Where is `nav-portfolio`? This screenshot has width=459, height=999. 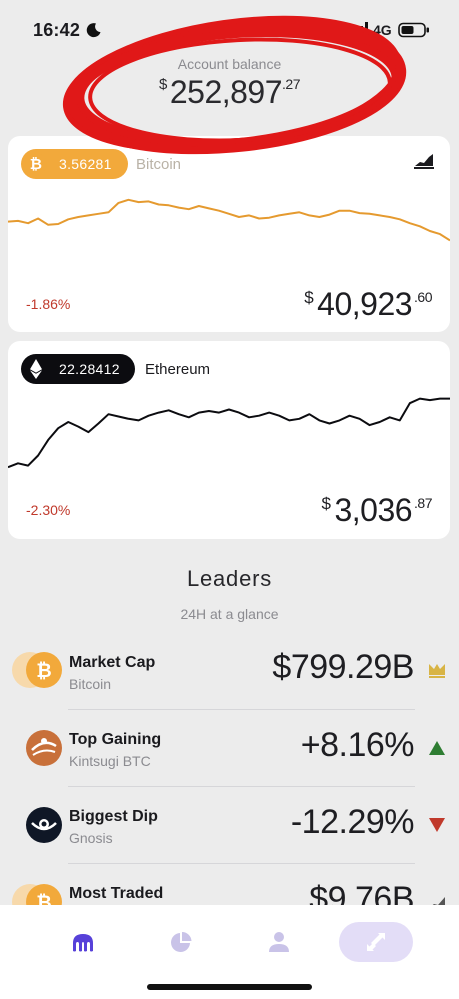
nav-portfolio is located at coordinates (181, 942).